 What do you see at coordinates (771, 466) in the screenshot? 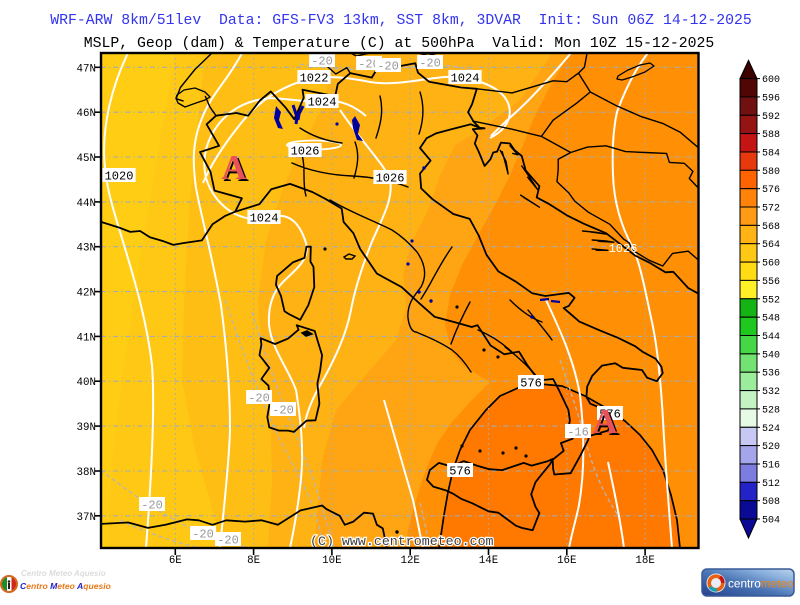
I see `svg-text: 516` at bounding box center [771, 466].